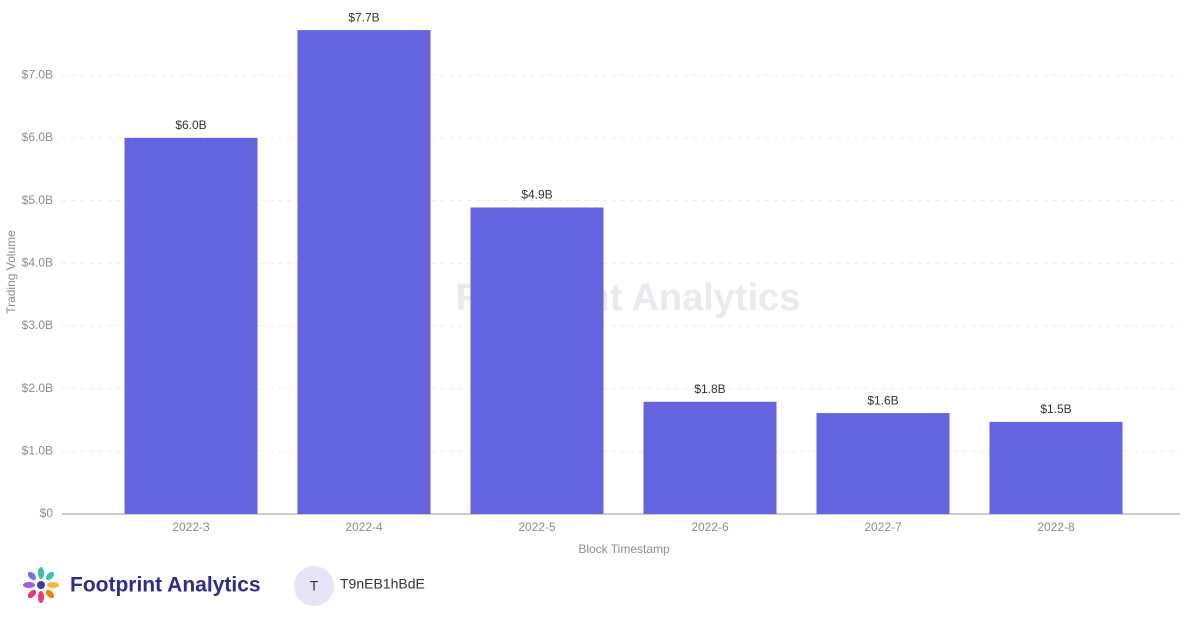 The height and width of the screenshot is (630, 1200). What do you see at coordinates (37, 74) in the screenshot?
I see `y-tick-label: $7.0B` at bounding box center [37, 74].